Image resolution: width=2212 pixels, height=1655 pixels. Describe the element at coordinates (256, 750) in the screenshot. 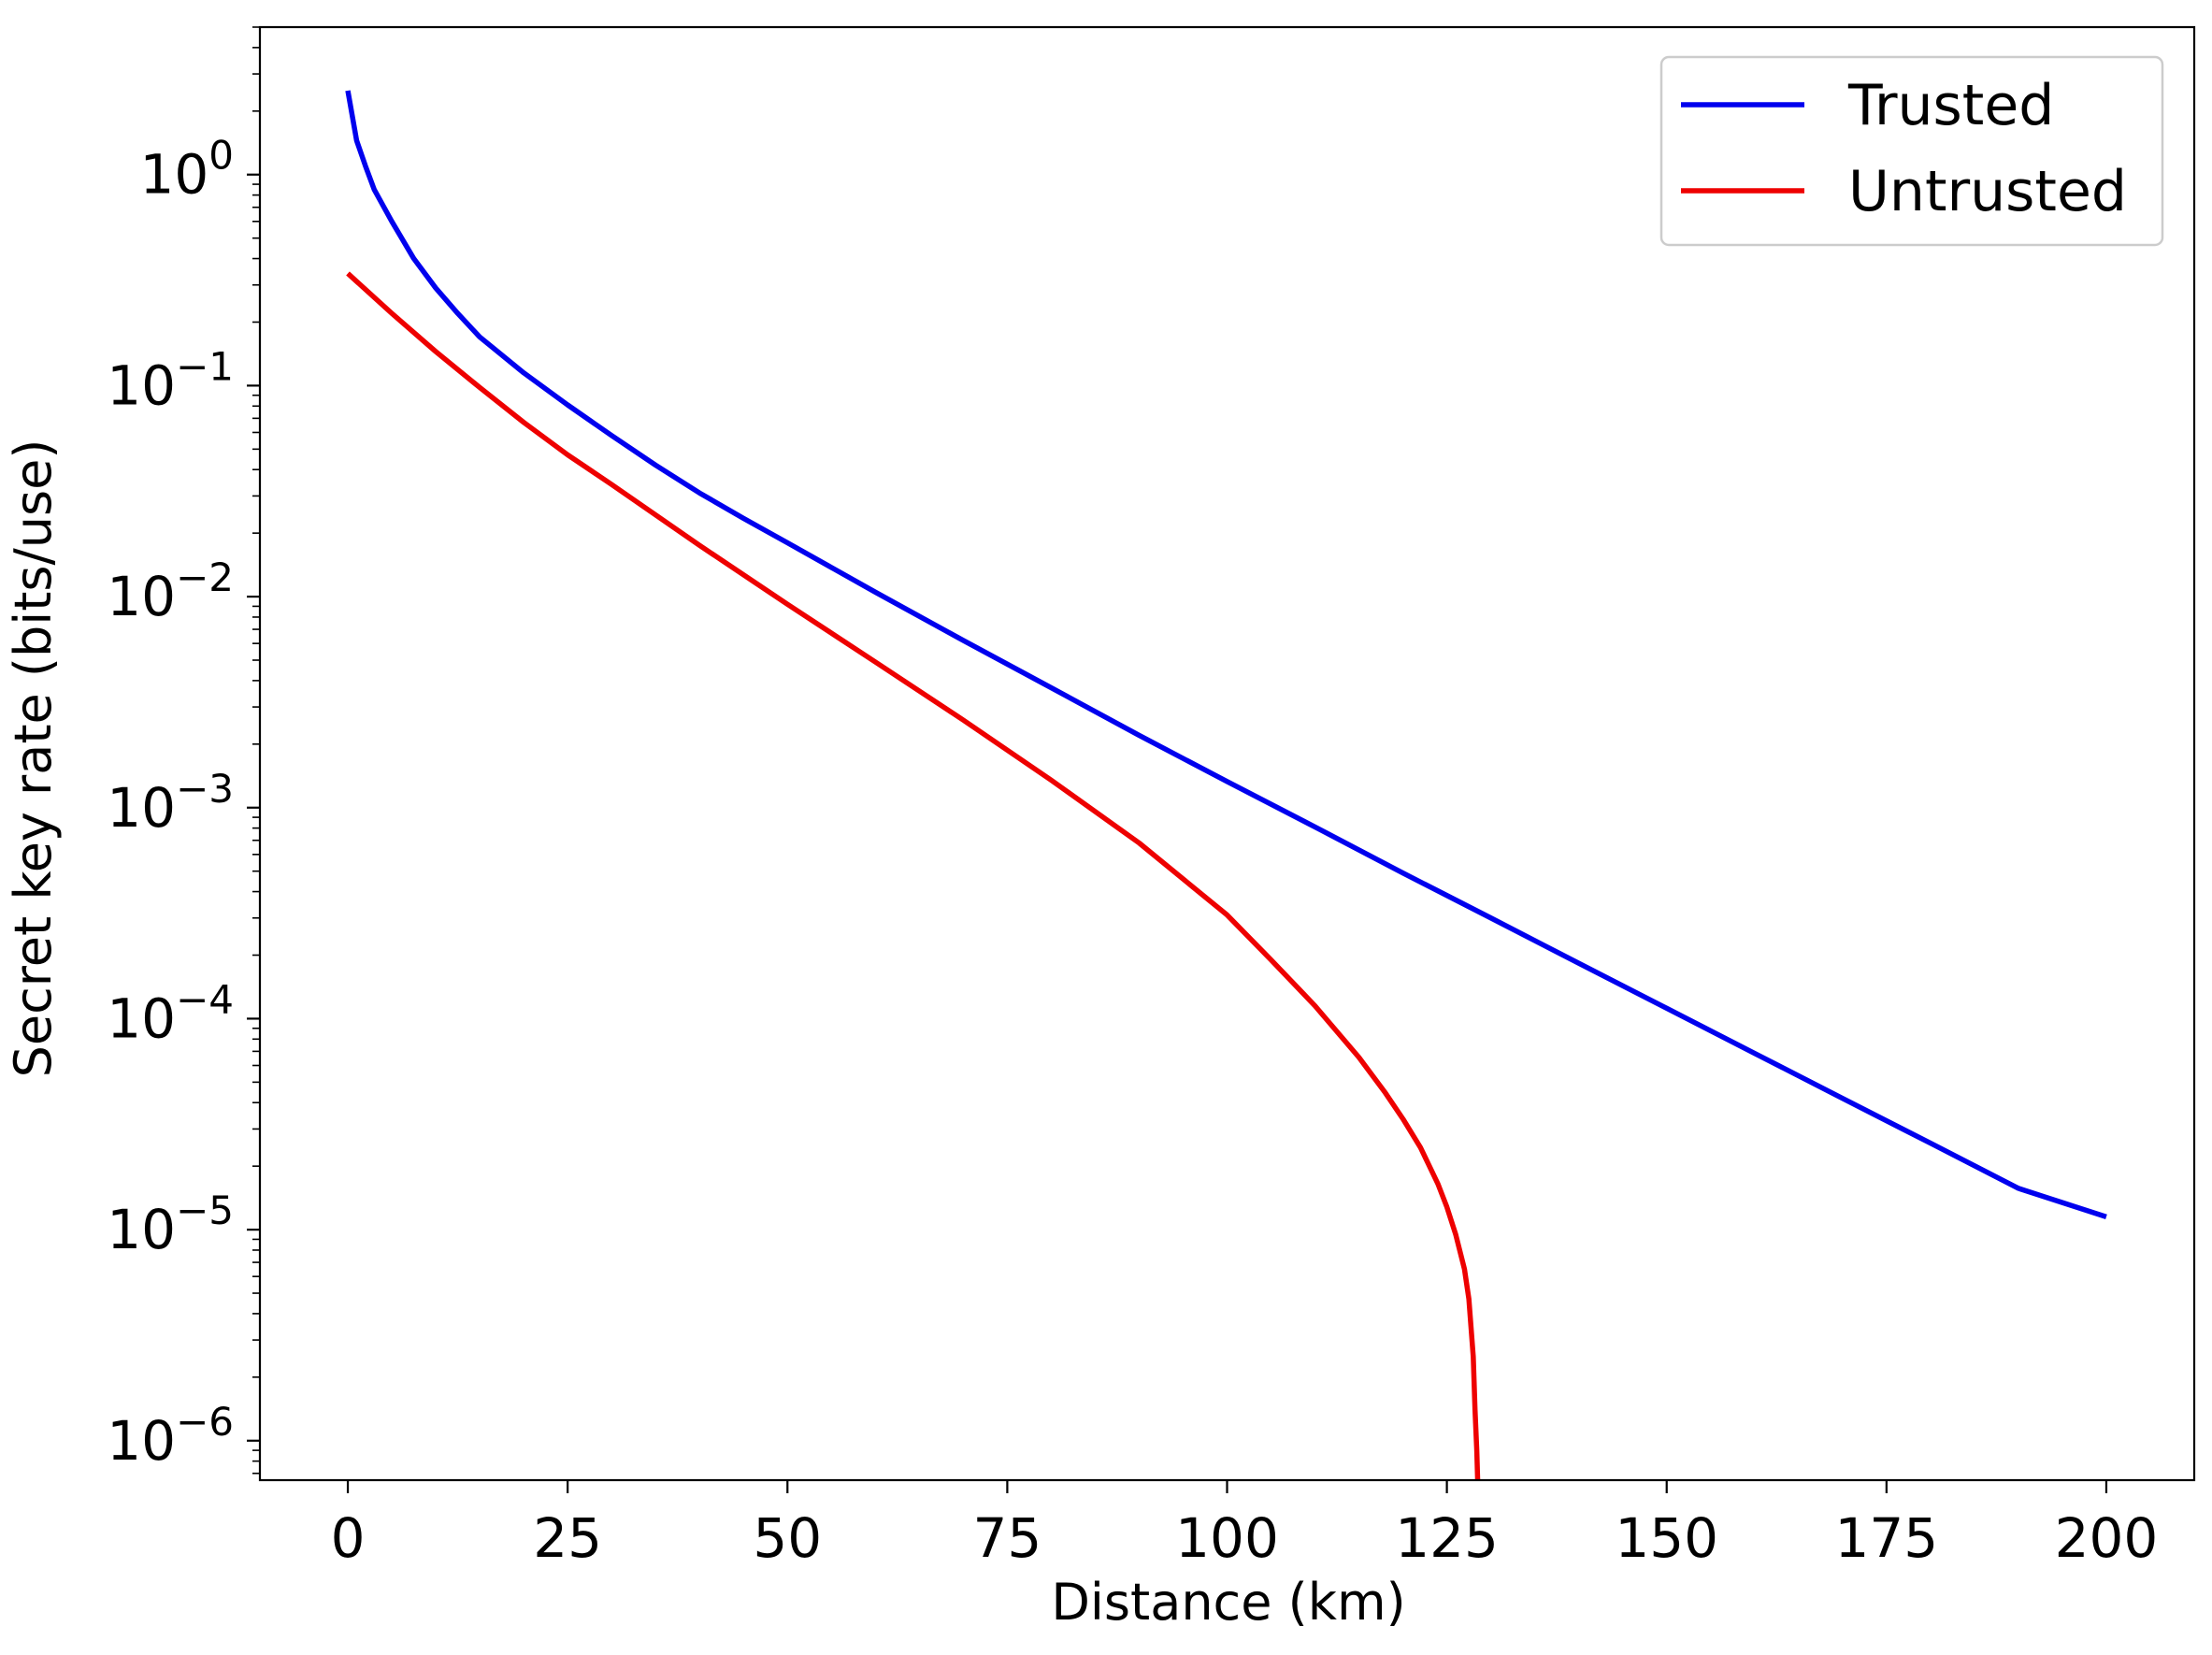

I see `minor-ticks` at that location.